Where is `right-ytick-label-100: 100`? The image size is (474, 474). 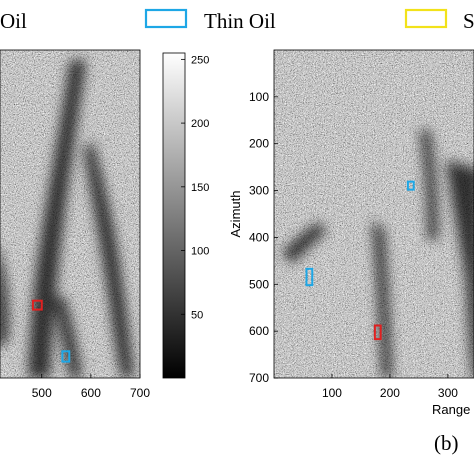 right-ytick-label-100: 100 is located at coordinates (259, 97).